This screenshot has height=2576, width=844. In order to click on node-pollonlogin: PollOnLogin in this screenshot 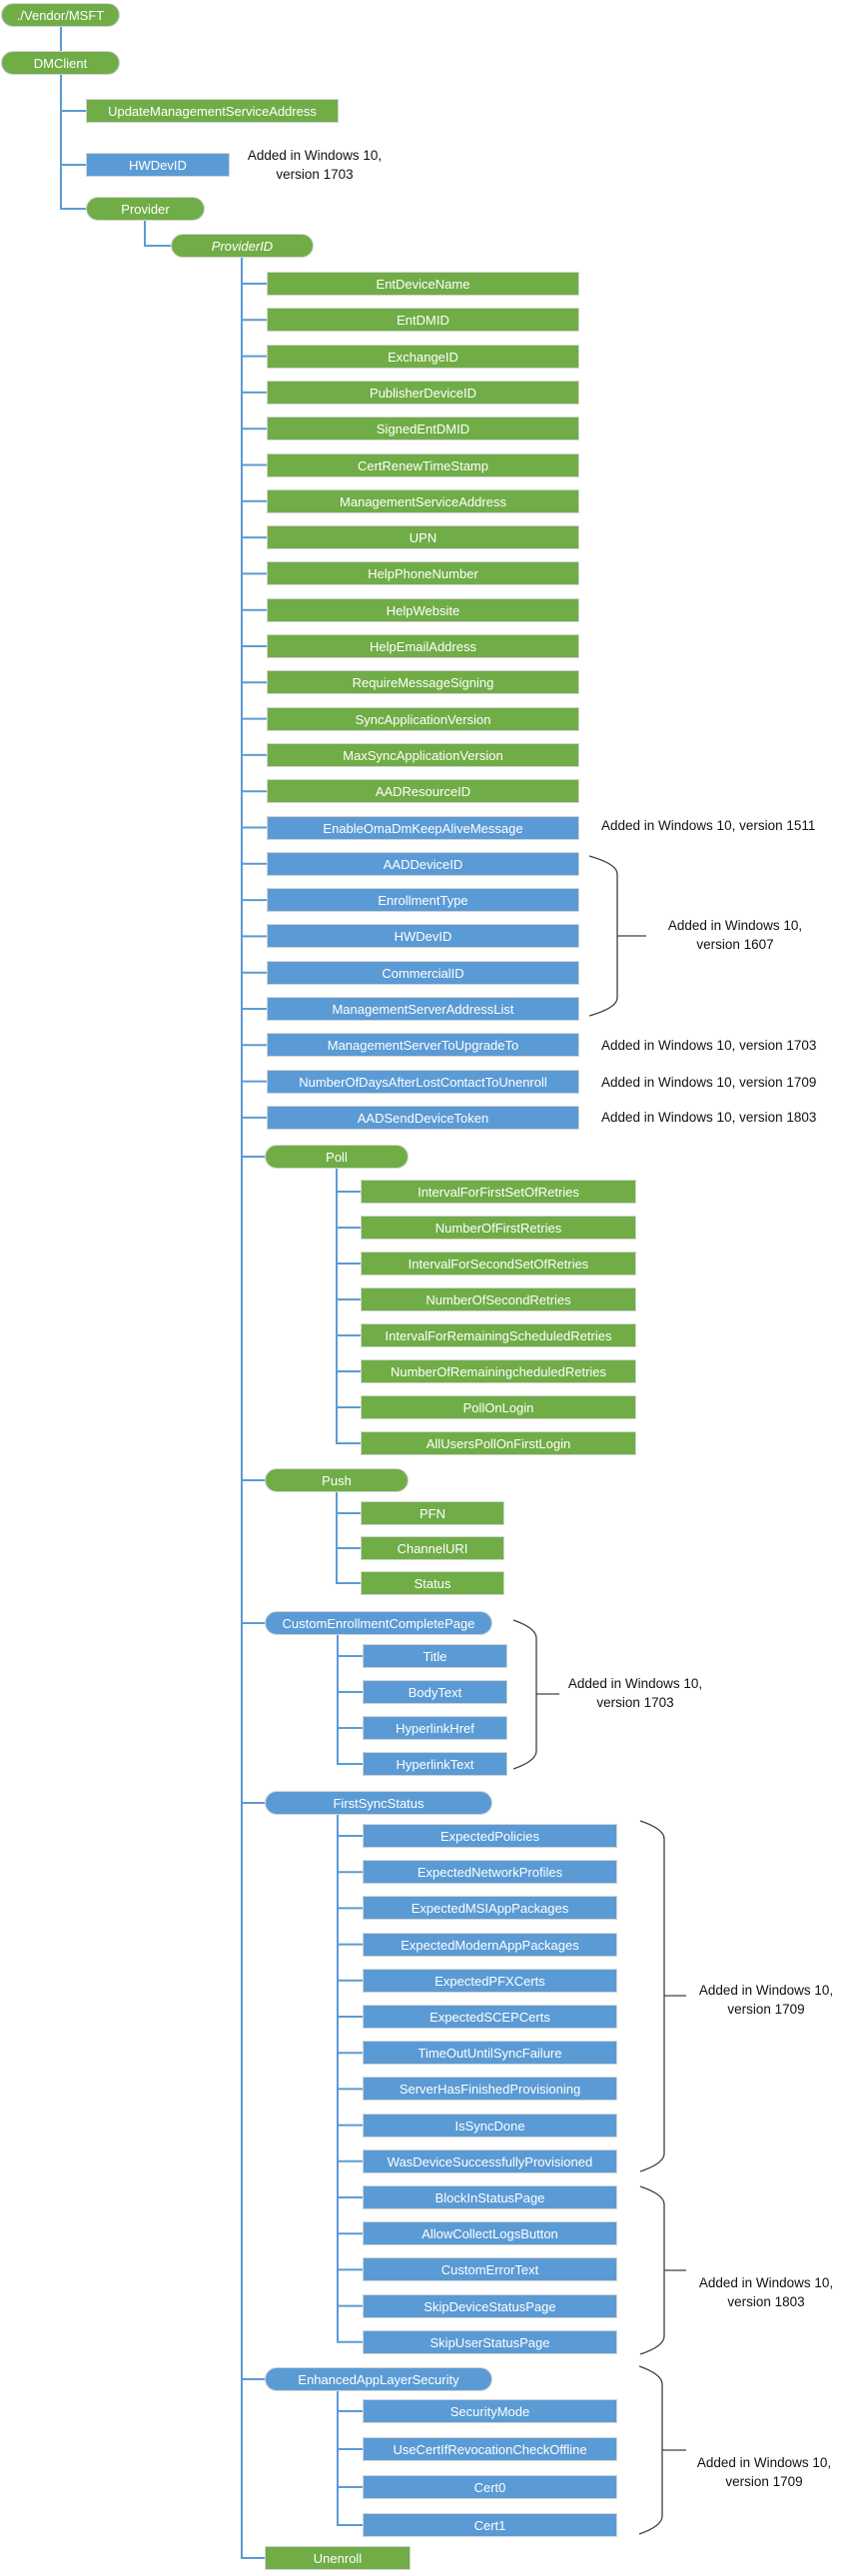, I will do `click(499, 1407)`.